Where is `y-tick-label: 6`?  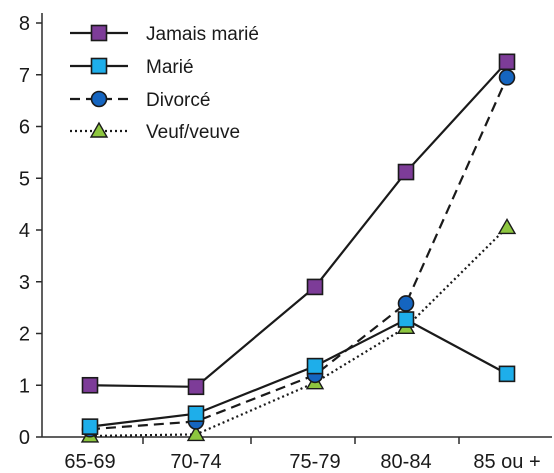 y-tick-label: 6 is located at coordinates (24, 128).